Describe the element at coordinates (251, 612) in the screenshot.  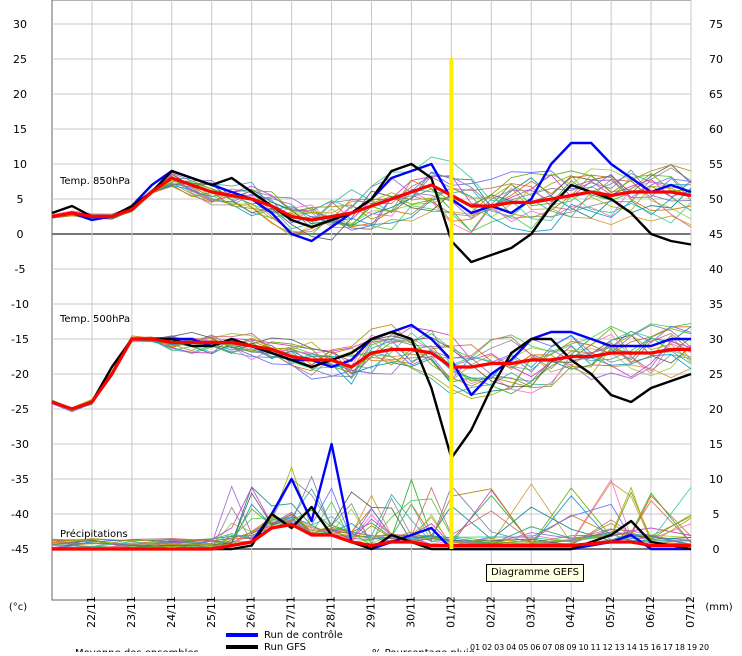
I see `date-tick-label: 26/11` at that location.